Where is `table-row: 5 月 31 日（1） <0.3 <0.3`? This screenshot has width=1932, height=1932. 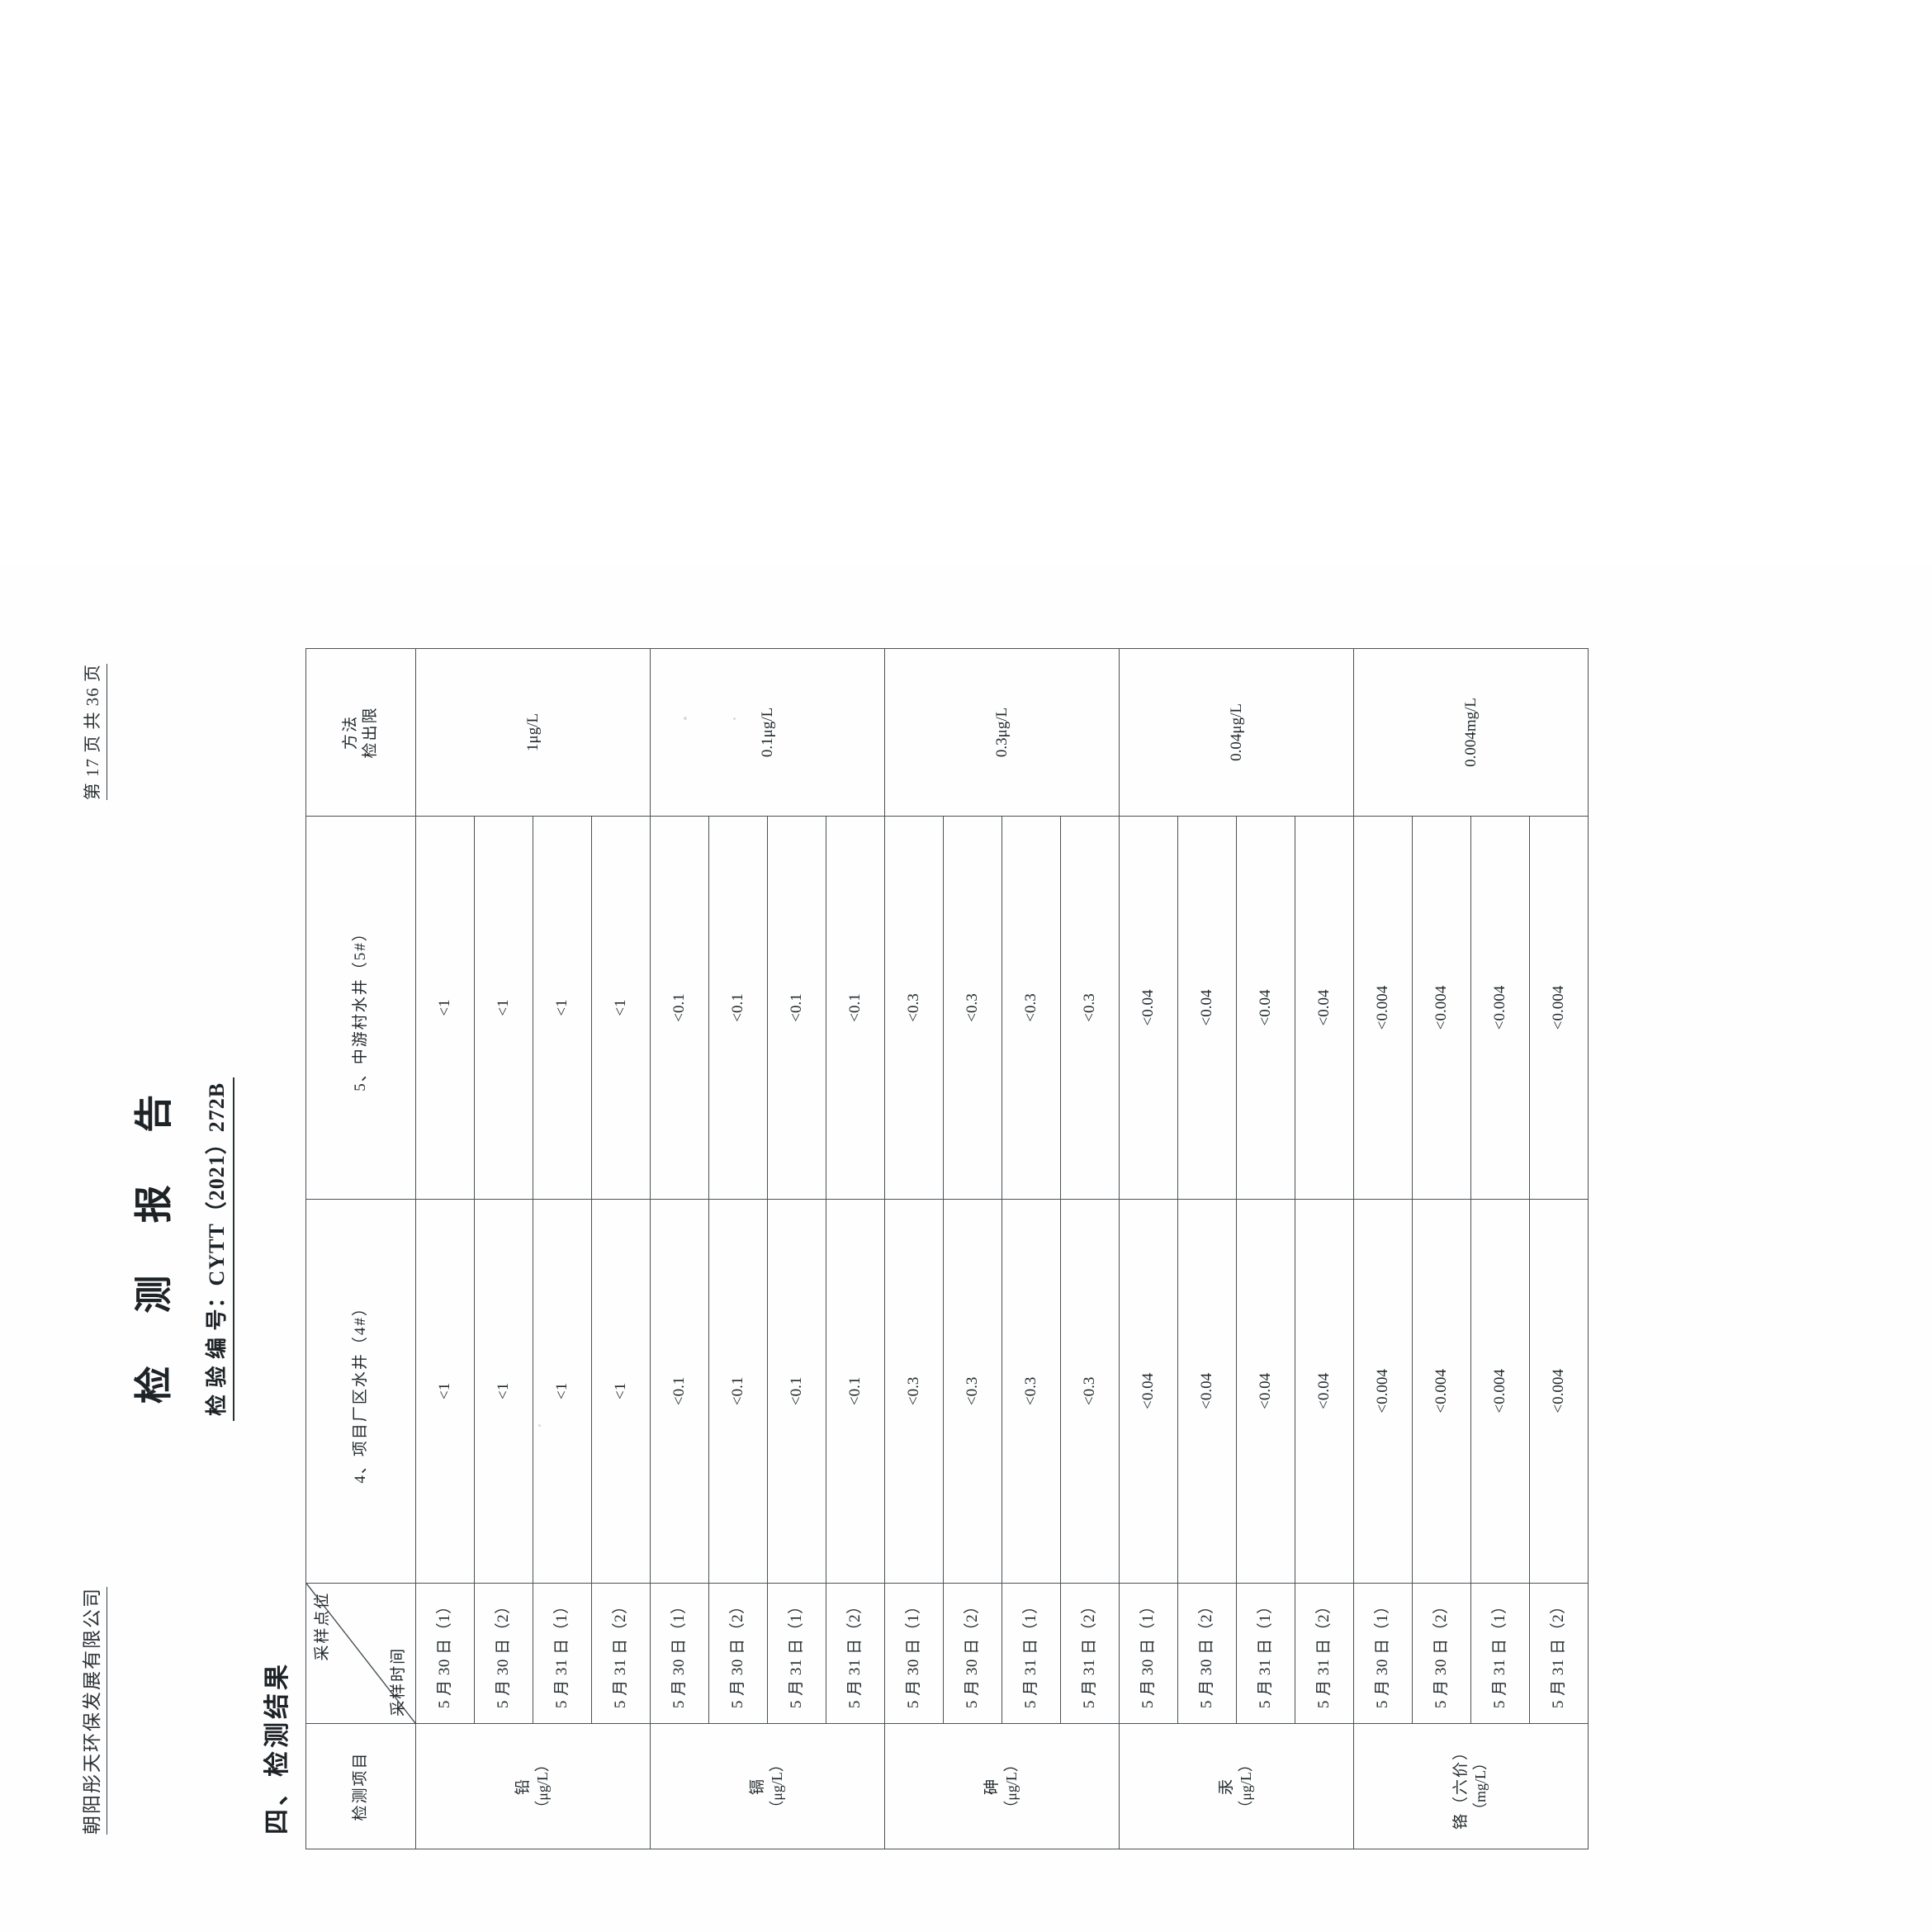
table-row: 5 月 31 日（1） <0.3 <0.3 is located at coordinates (1031, 1249).